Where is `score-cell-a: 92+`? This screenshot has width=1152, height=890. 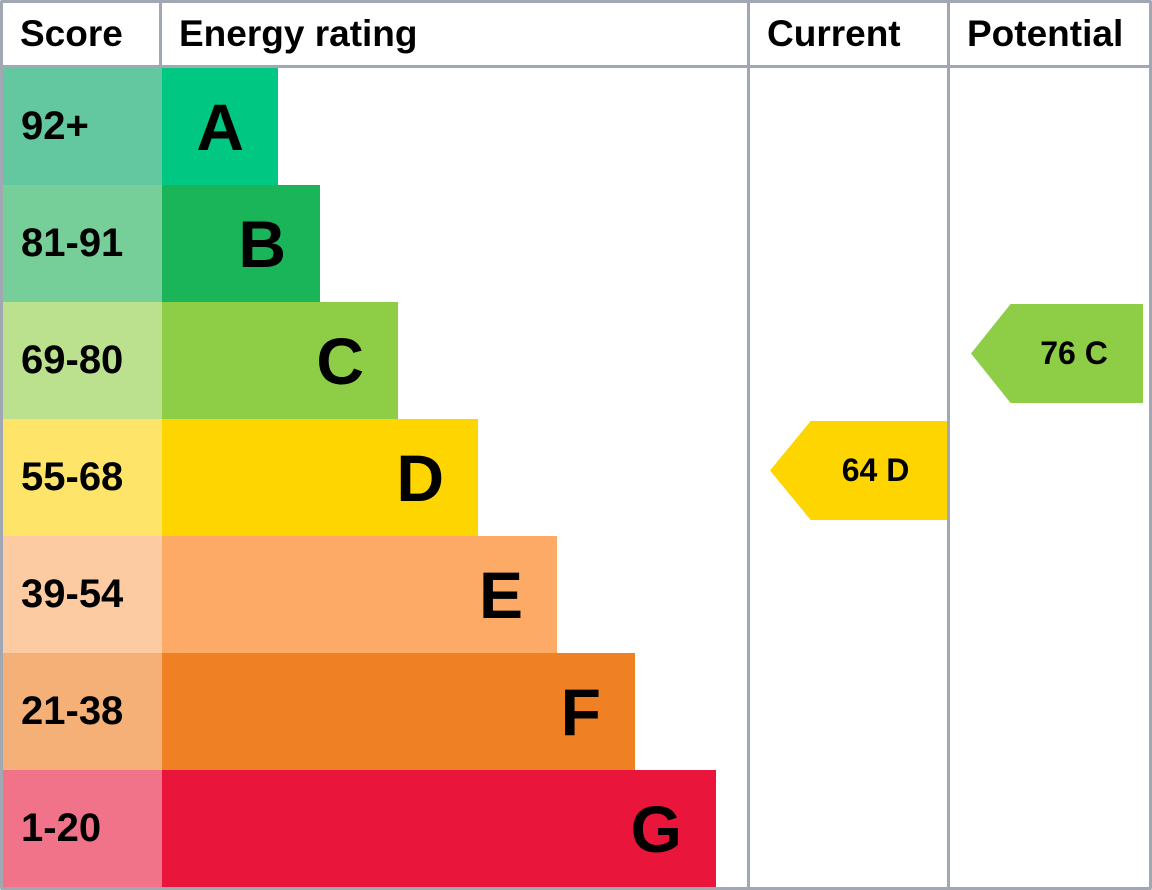
score-cell-a: 92+ is located at coordinates (82, 126).